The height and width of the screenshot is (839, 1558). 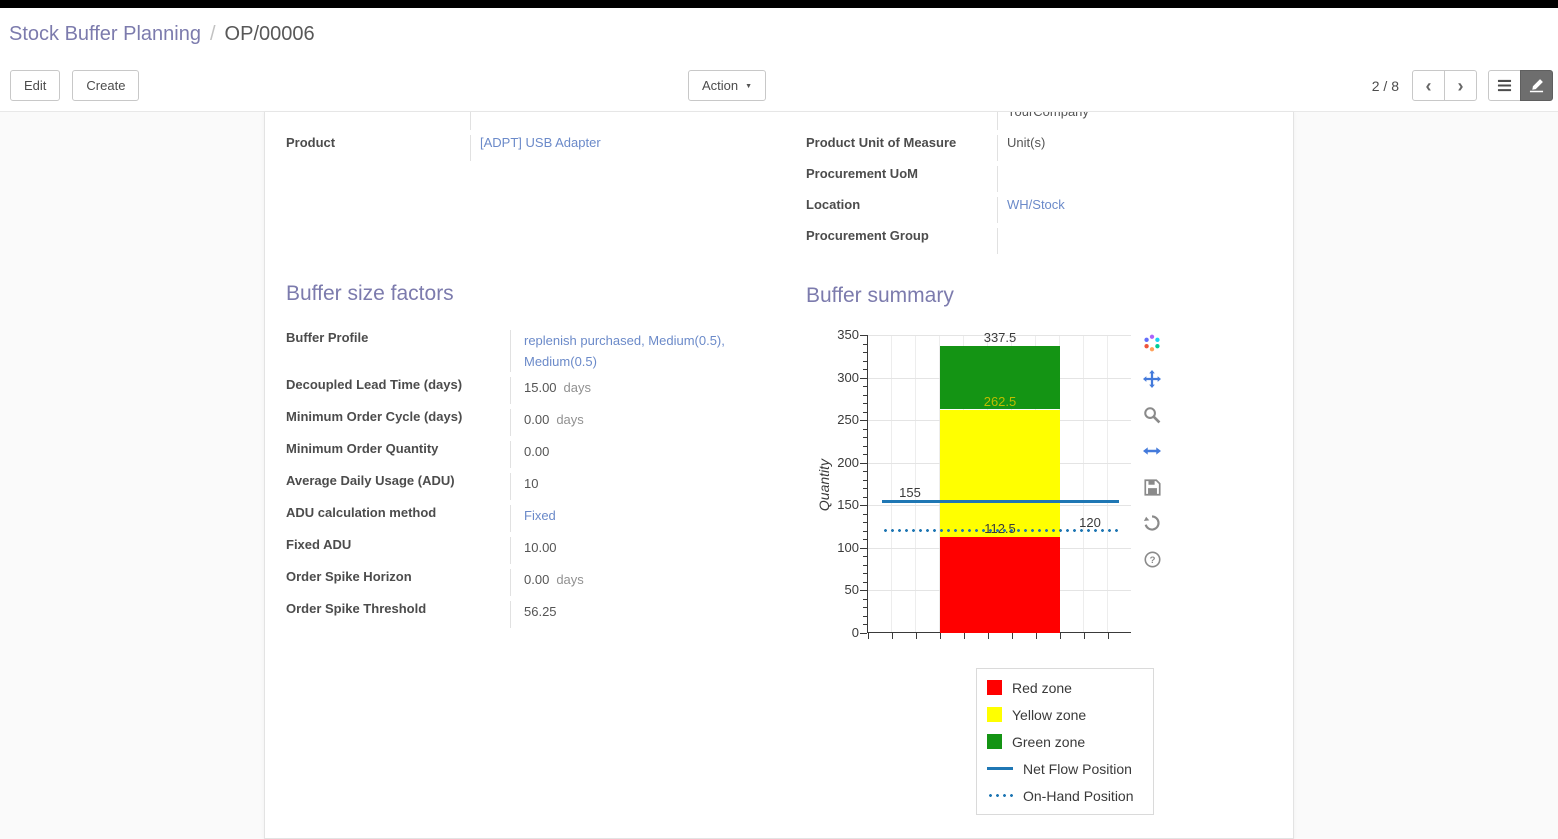 I want to click on field-value: 15.00 days, so click(x=636, y=390).